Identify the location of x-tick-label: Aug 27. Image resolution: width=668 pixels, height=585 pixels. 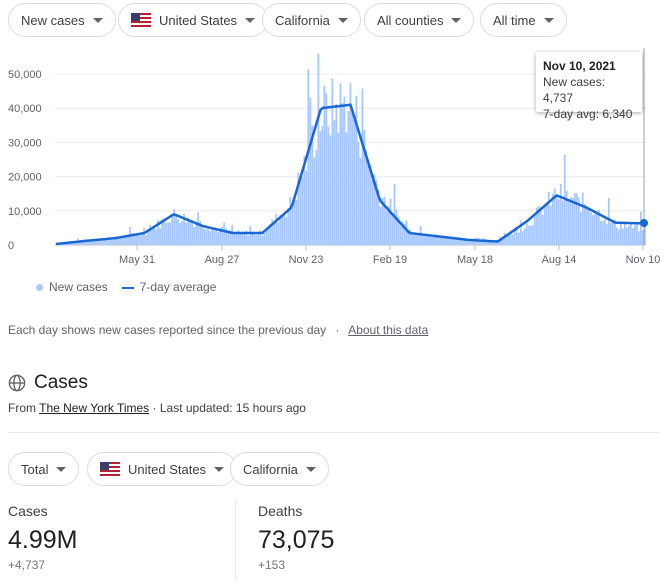
(222, 260).